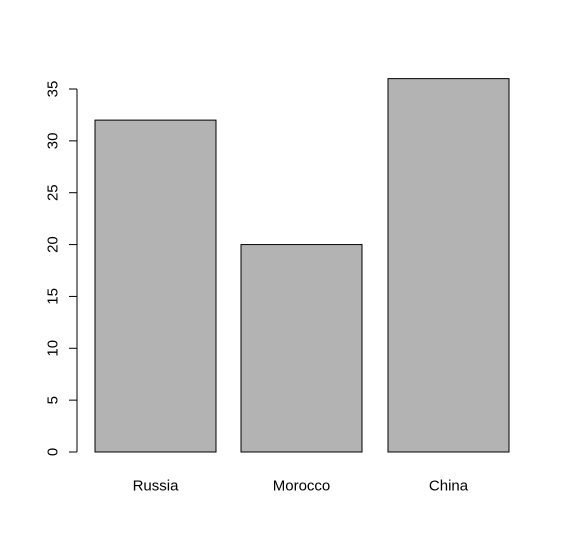 Image resolution: width=566 pixels, height=554 pixels. What do you see at coordinates (53, 244) in the screenshot?
I see `y-tick-label: 20` at bounding box center [53, 244].